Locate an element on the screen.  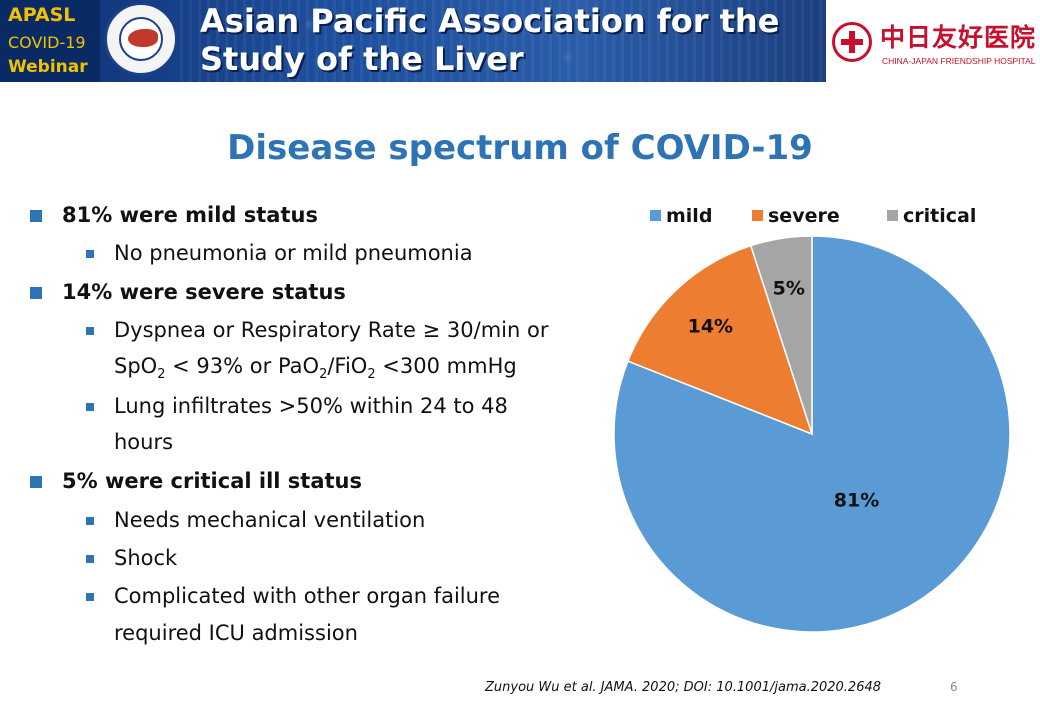
banner-title-line1: Asian Pacific Association for the is located at coordinates (490, 21).